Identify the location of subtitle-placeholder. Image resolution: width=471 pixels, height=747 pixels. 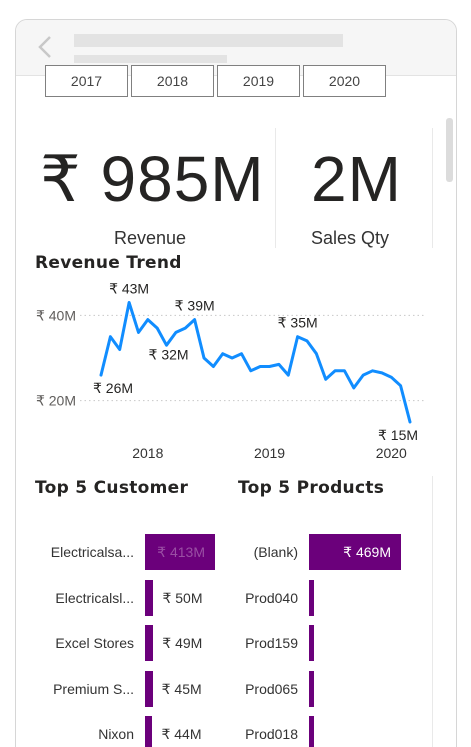
(150, 59).